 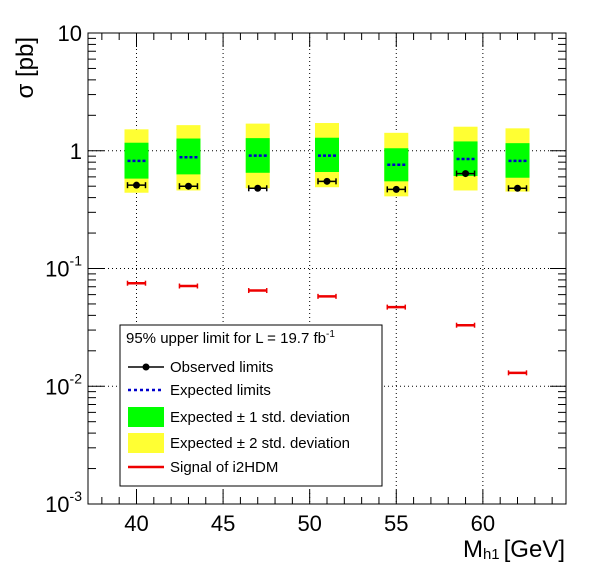 I want to click on y-tick-label: 10⁻³, so click(x=63, y=502).